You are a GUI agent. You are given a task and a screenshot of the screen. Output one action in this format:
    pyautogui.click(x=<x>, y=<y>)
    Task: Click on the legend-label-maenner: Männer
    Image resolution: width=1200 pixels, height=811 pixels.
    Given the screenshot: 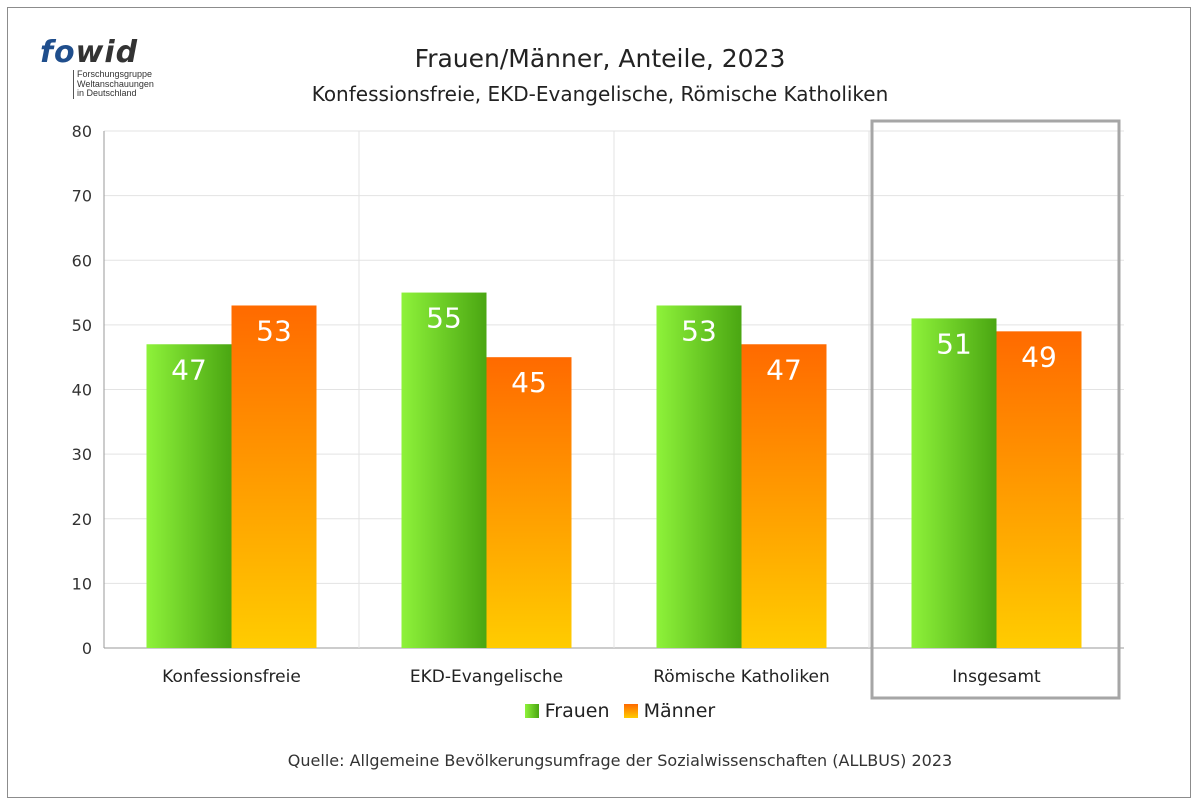 What is the action you would take?
    pyautogui.click(x=679, y=711)
    